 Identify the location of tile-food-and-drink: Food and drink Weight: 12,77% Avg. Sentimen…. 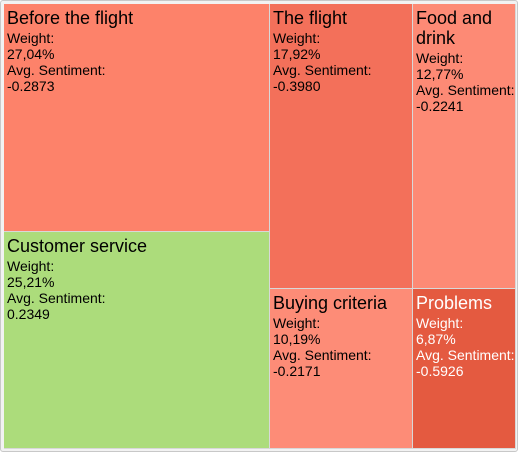
(464, 146).